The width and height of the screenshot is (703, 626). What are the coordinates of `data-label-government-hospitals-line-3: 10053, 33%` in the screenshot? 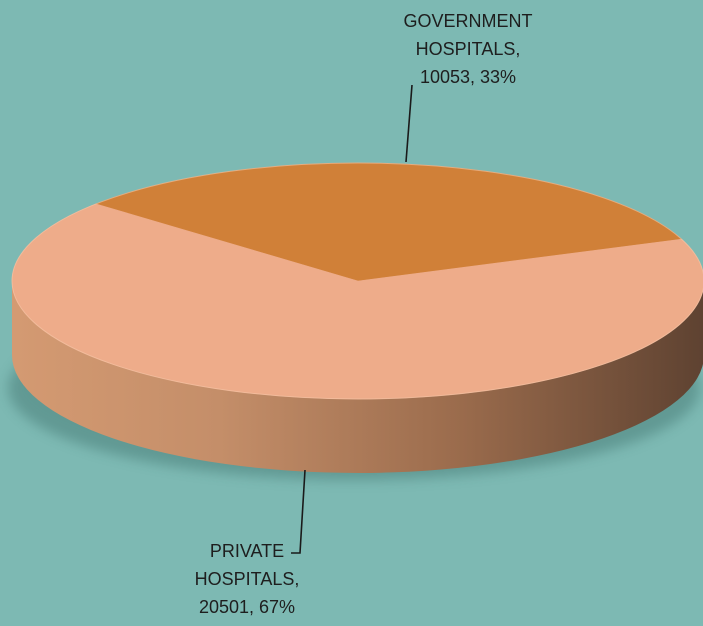 It's located at (468, 77).